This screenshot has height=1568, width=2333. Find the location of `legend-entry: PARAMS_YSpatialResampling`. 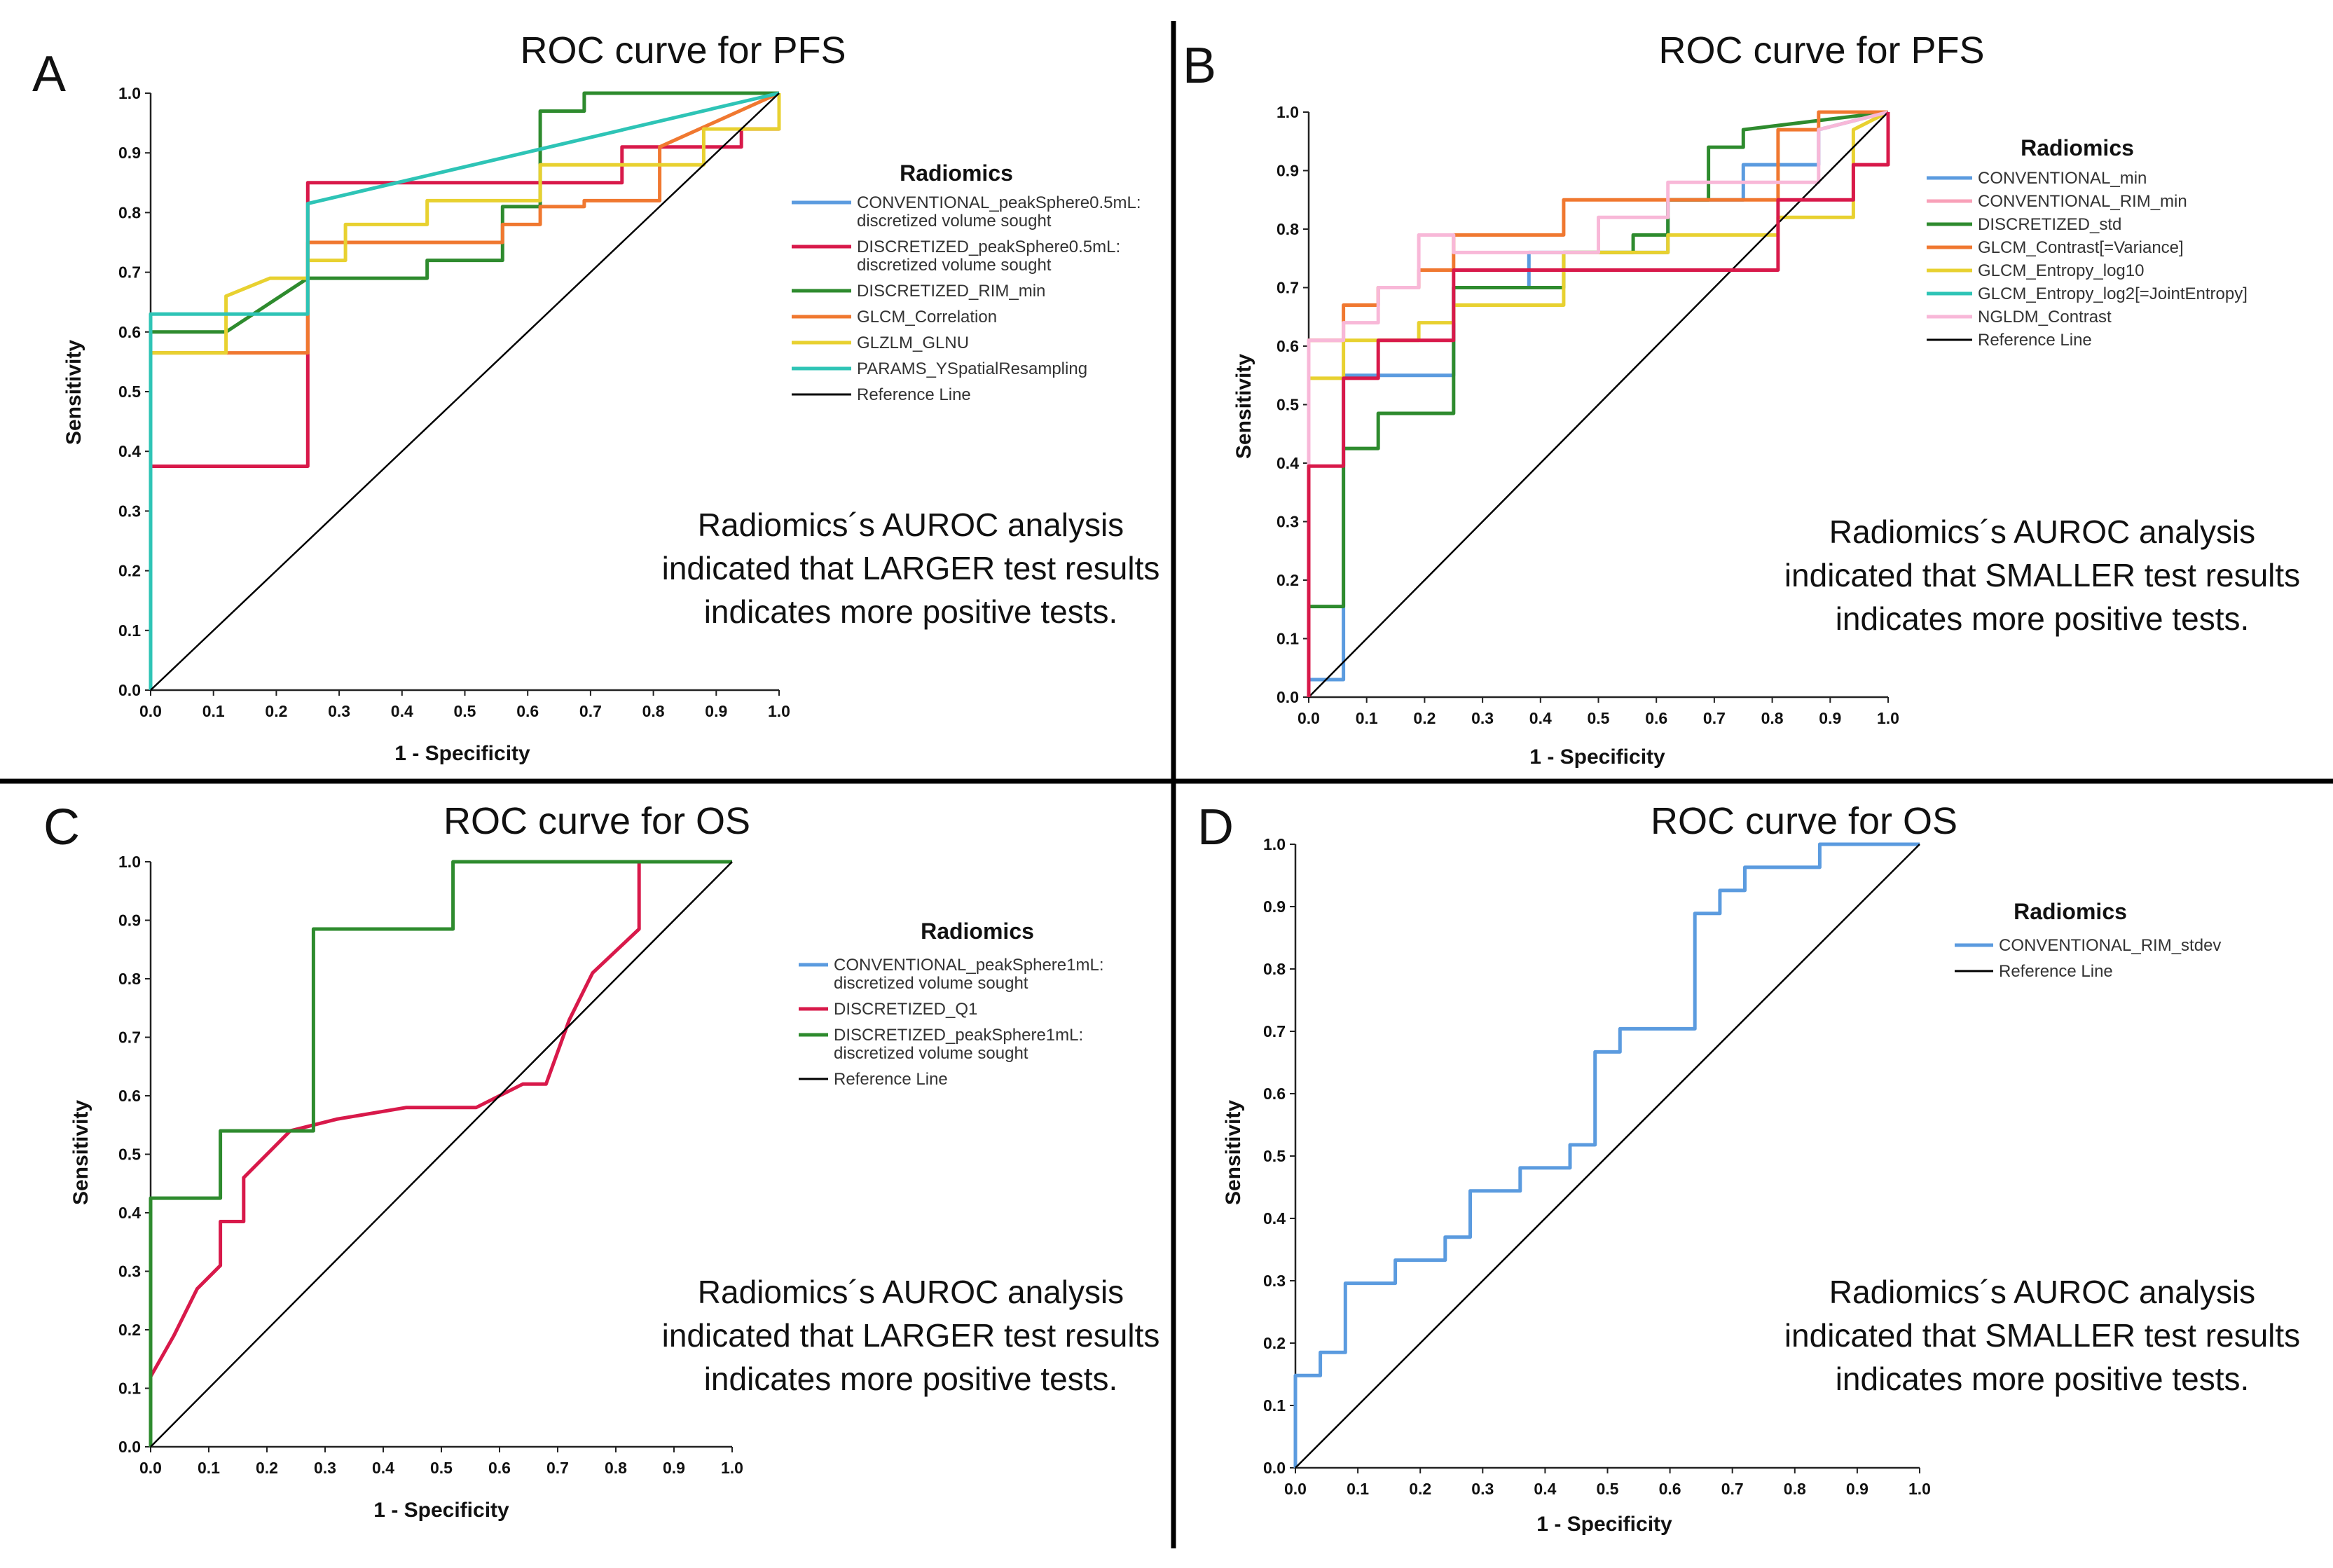

legend-entry: PARAMS_YSpatialResampling is located at coordinates (972, 368).